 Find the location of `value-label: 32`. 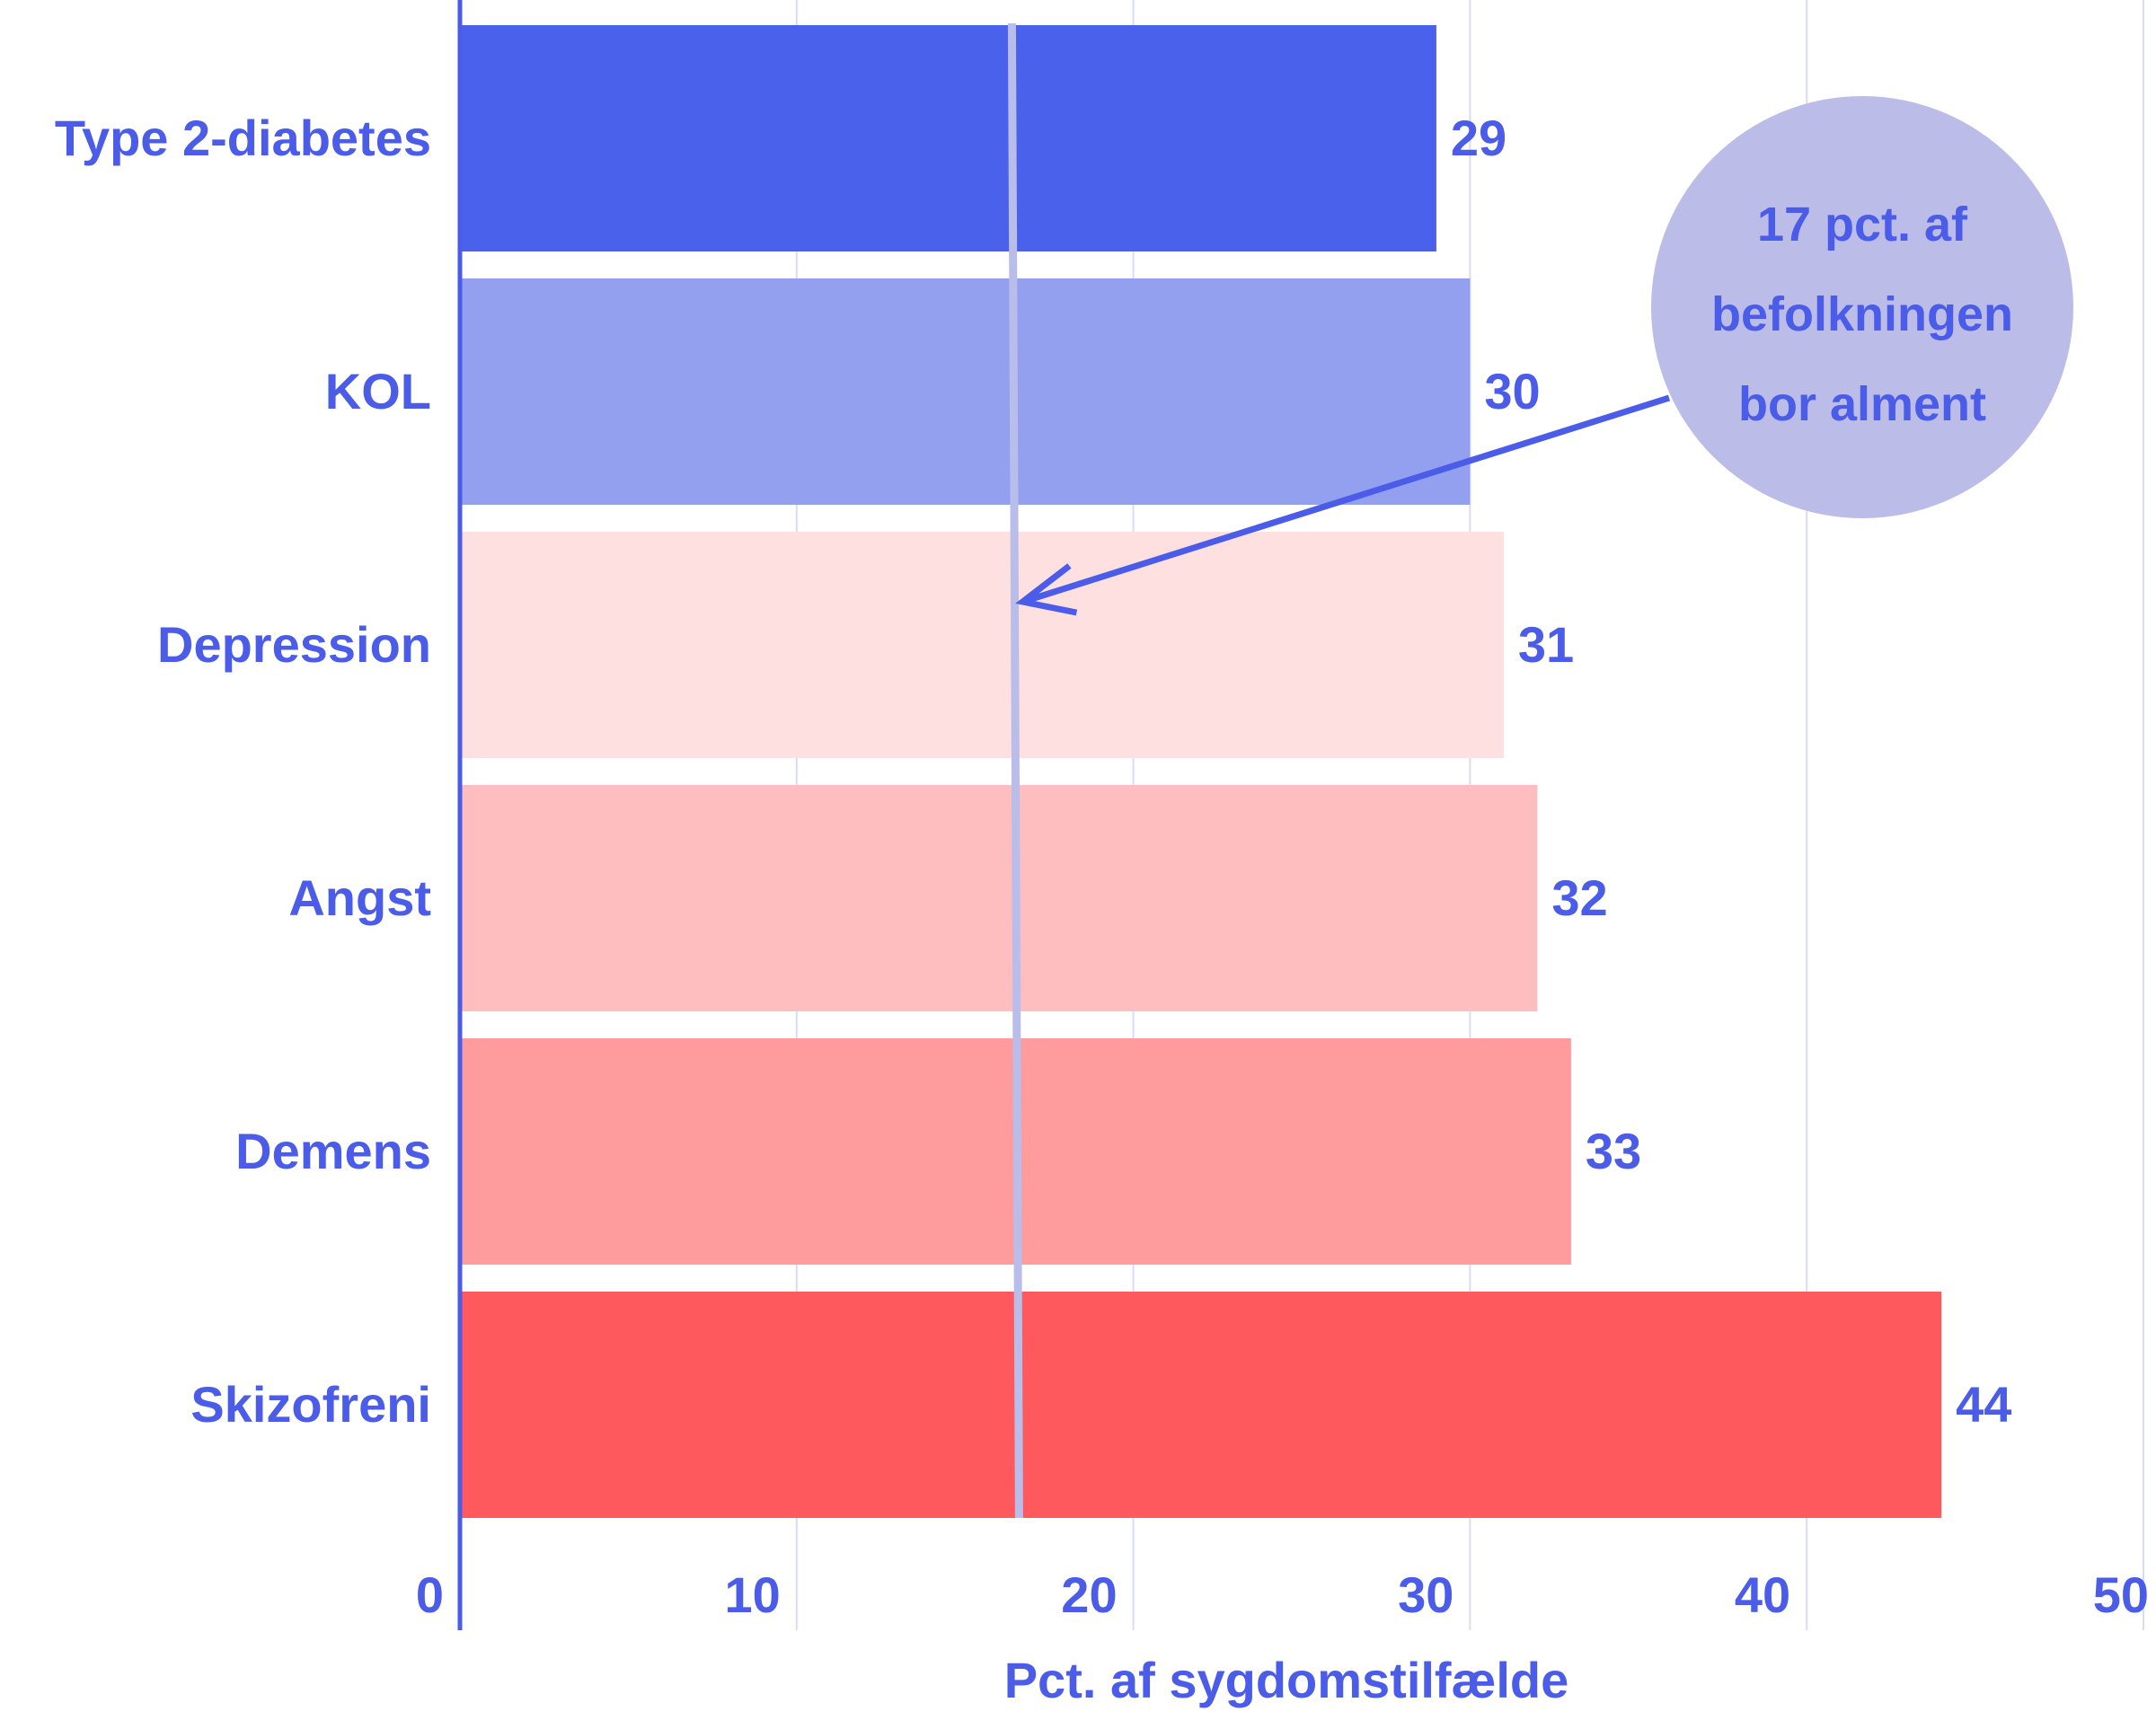

value-label: 32 is located at coordinates (1579, 897).